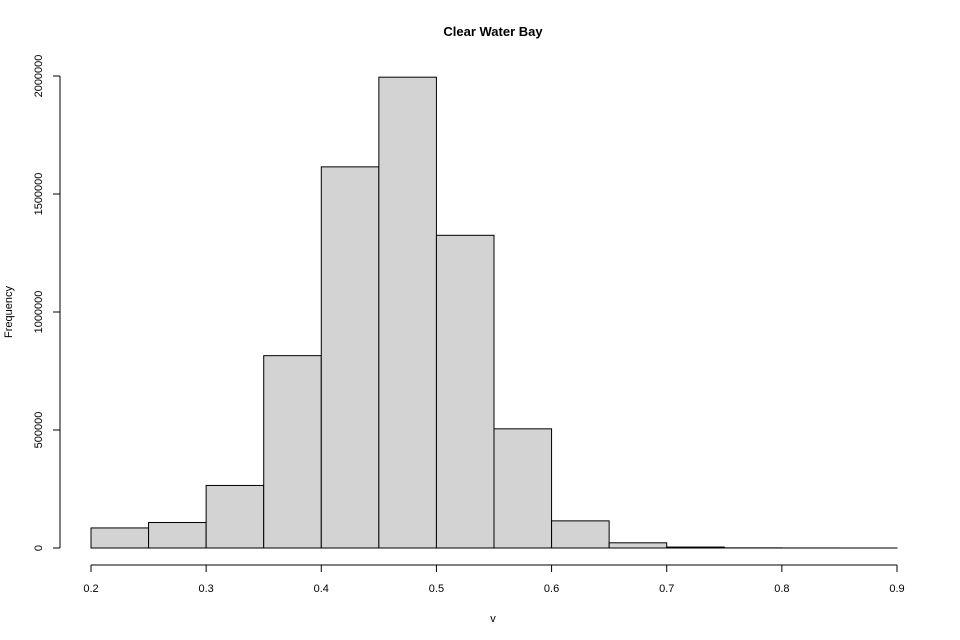 The height and width of the screenshot is (640, 960). Describe the element at coordinates (47, 303) in the screenshot. I see `y-axis: 0 500000 1000000 1500000 2000000` at that location.